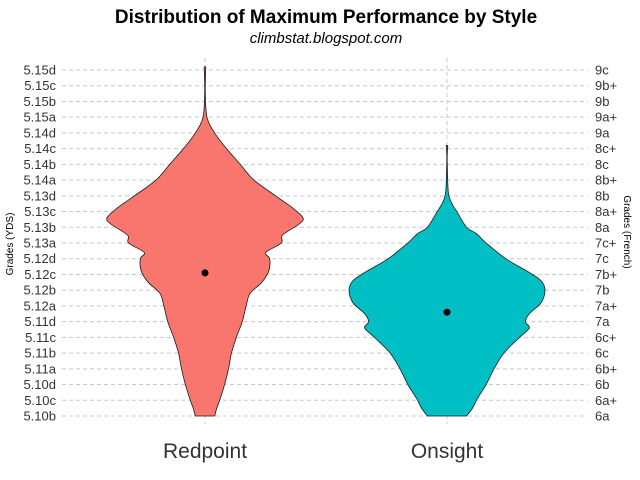 Image resolution: width=640 pixels, height=480 pixels. Describe the element at coordinates (39, 305) in the screenshot. I see `y-tick-left-7: 5.12a` at that location.